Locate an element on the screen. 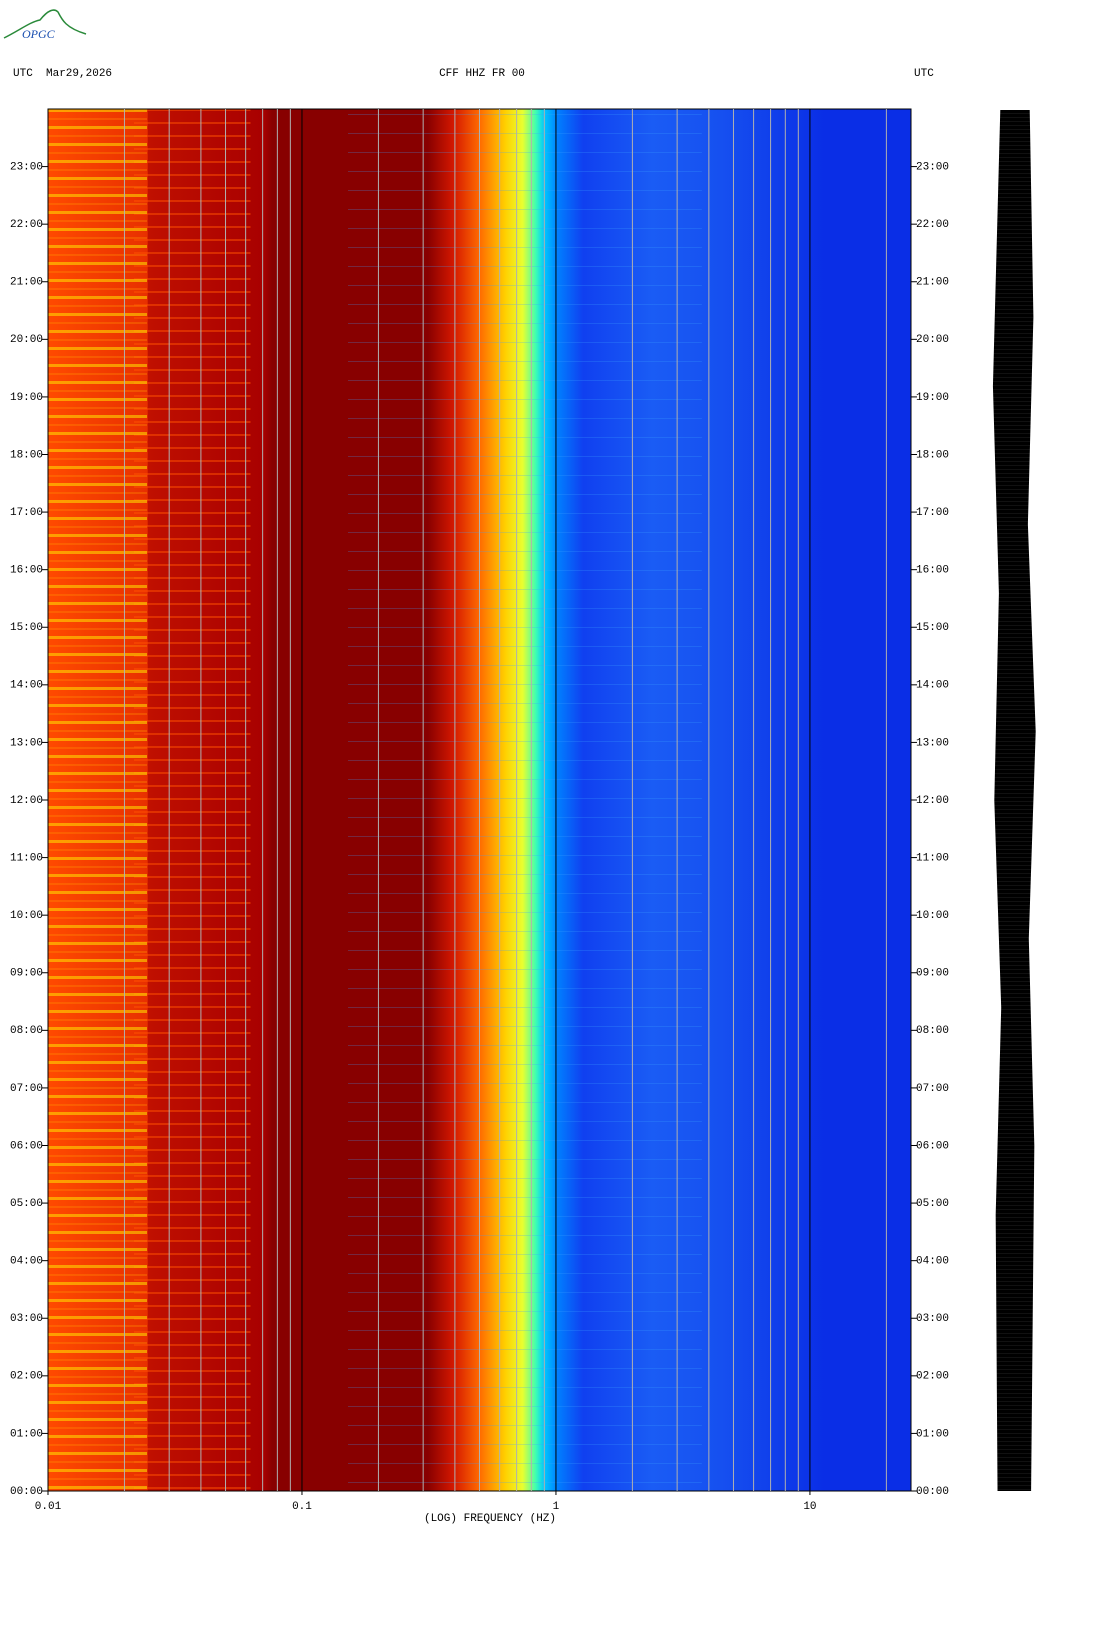  y-tick-label-right: 07:00 is located at coordinates (932, 1089).